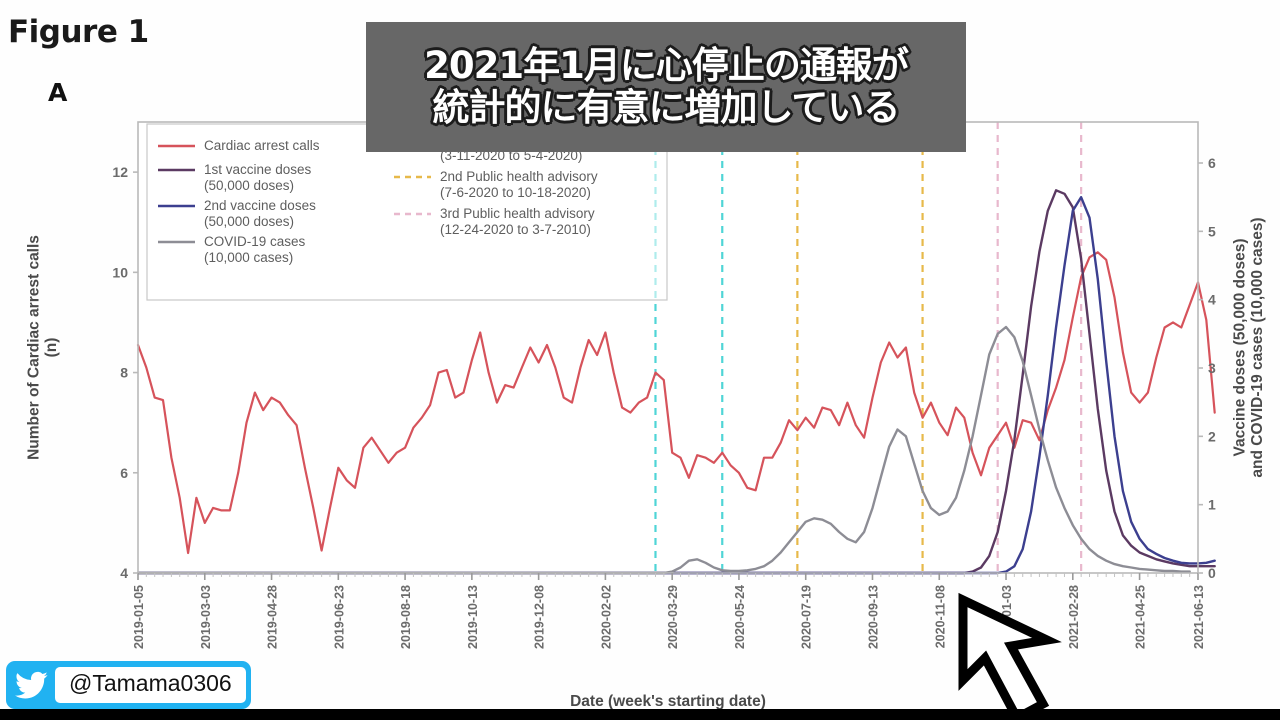 This screenshot has width=1280, height=720. I want to click on svg-text: 2020-09-13, so click(873, 617).